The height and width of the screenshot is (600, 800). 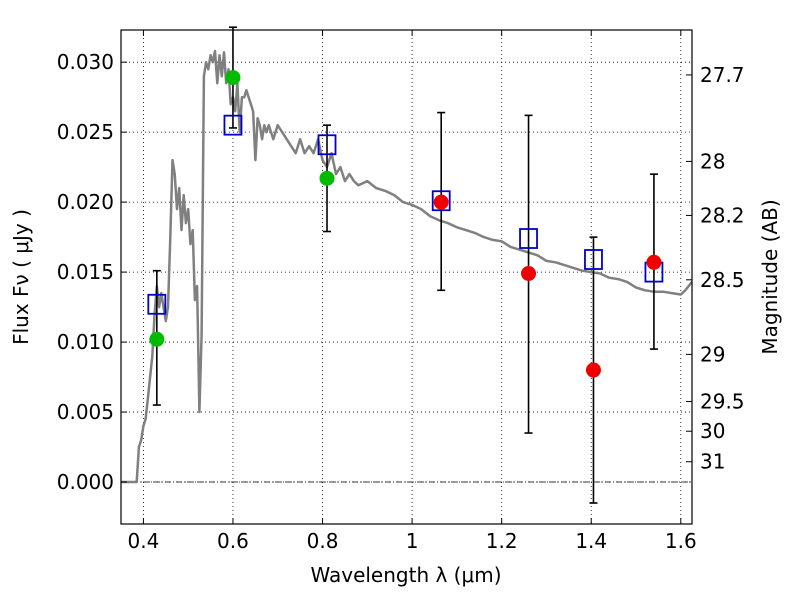 I want to click on x-tick-label: 0.8, so click(x=323, y=541).